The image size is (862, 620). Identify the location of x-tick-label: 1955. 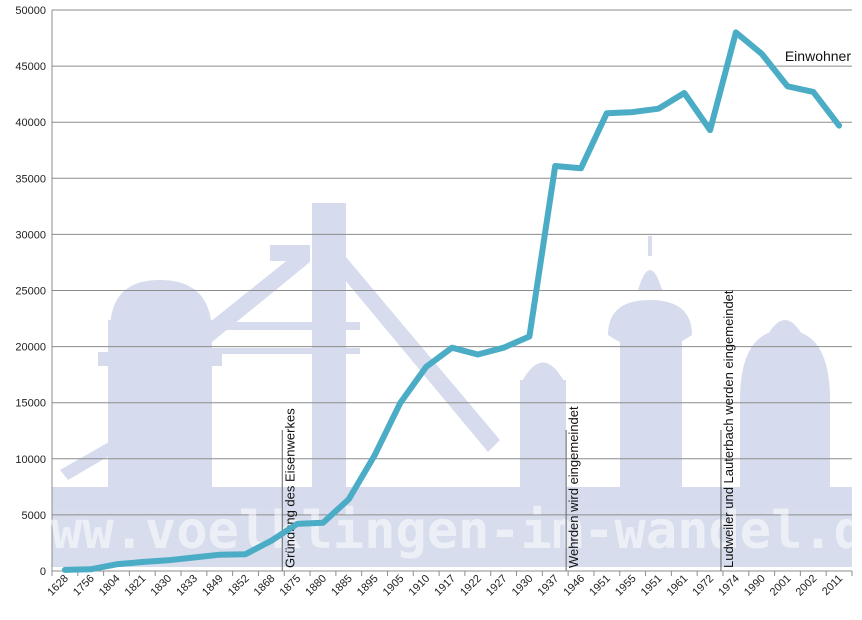
(626, 586).